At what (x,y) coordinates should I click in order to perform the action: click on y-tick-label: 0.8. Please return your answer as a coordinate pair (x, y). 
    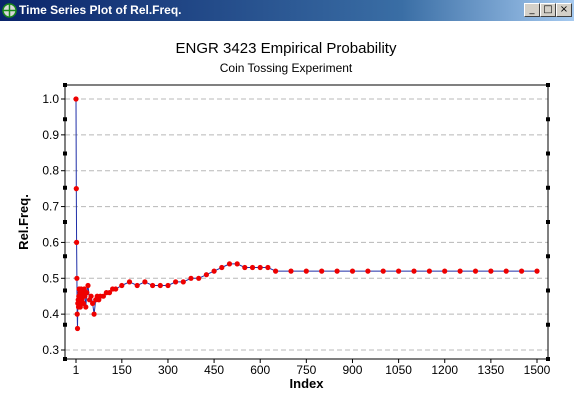
    Looking at the image, I should click on (50, 171).